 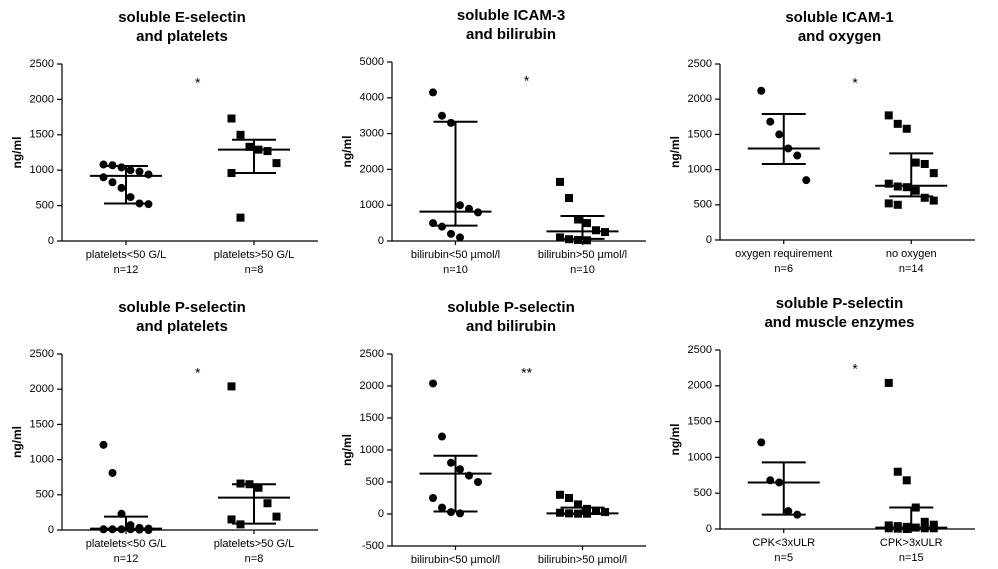 I want to click on chart-title: and oxygen, so click(x=839, y=36).